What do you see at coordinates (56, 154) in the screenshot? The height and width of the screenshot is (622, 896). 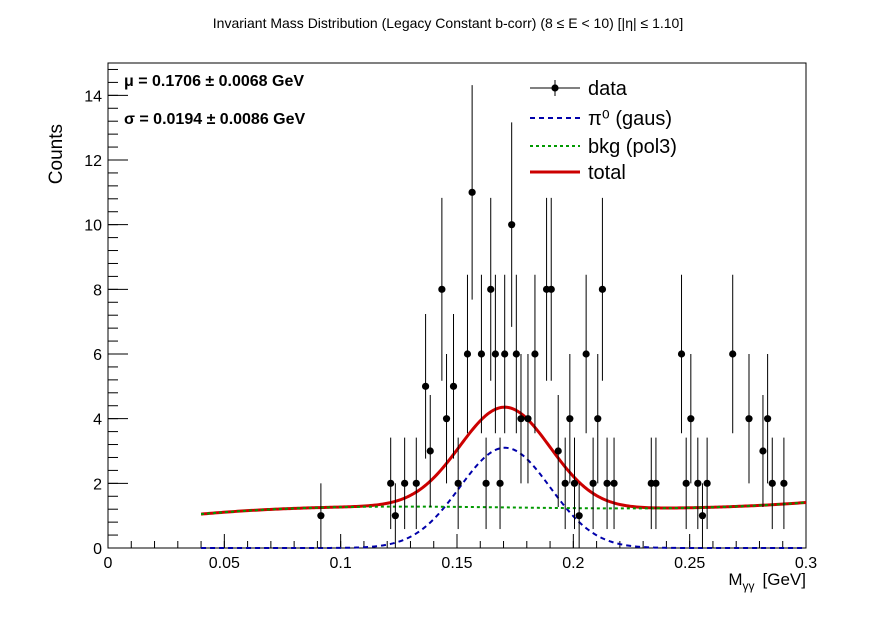 I see `y-axis-title: Counts` at bounding box center [56, 154].